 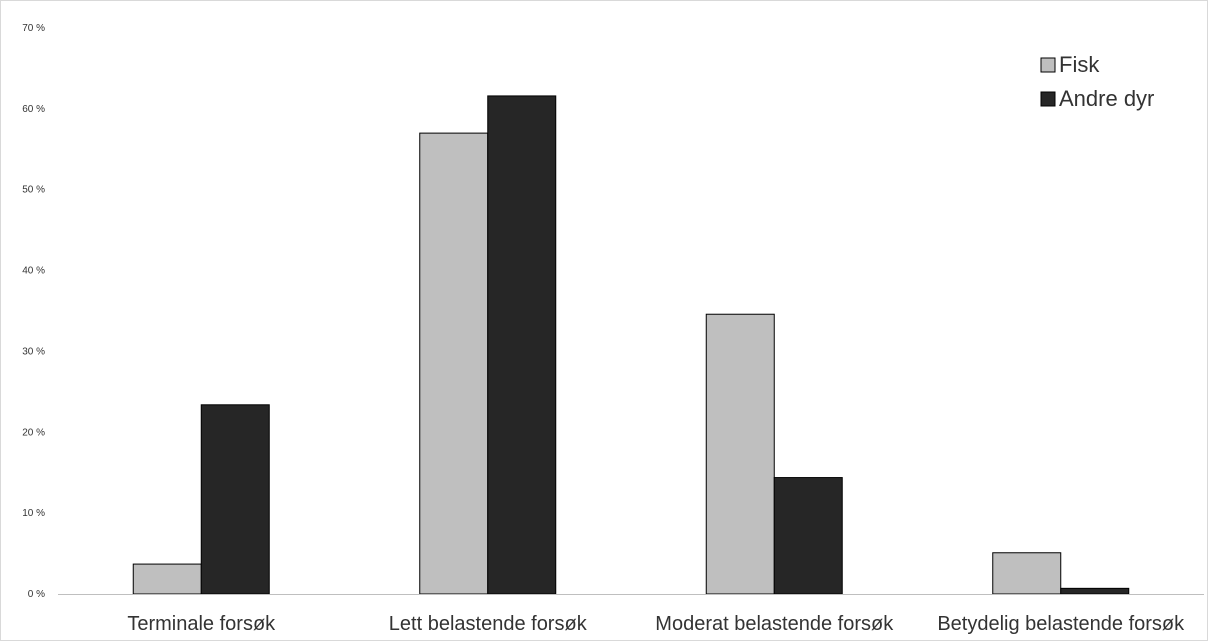 What do you see at coordinates (1106, 98) in the screenshot?
I see `legend-label: Andre dyr` at bounding box center [1106, 98].